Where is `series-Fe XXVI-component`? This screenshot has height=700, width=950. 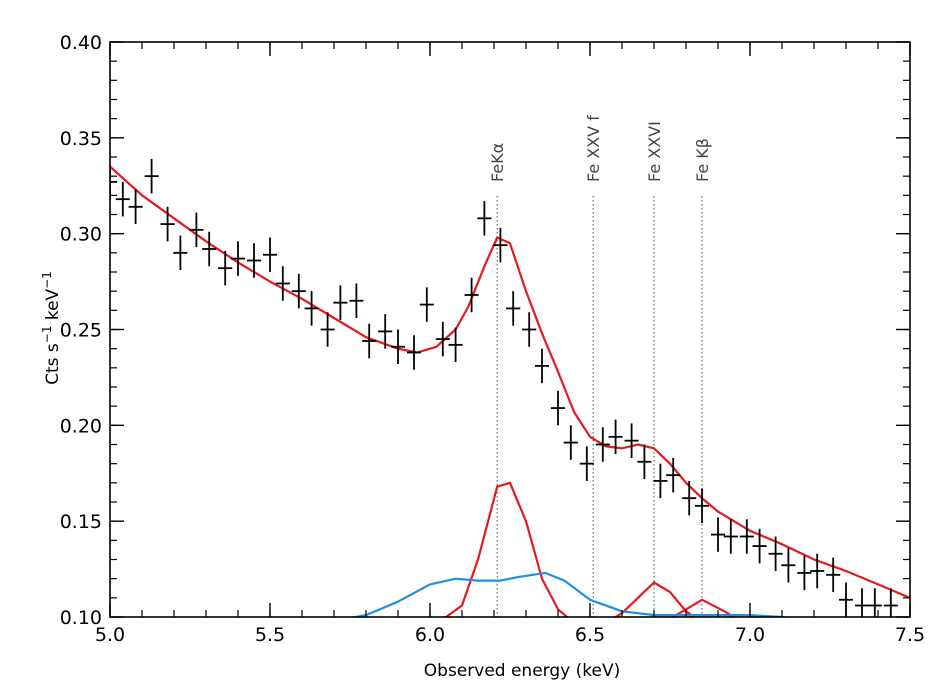
series-Fe XXVI-component is located at coordinates (654, 599).